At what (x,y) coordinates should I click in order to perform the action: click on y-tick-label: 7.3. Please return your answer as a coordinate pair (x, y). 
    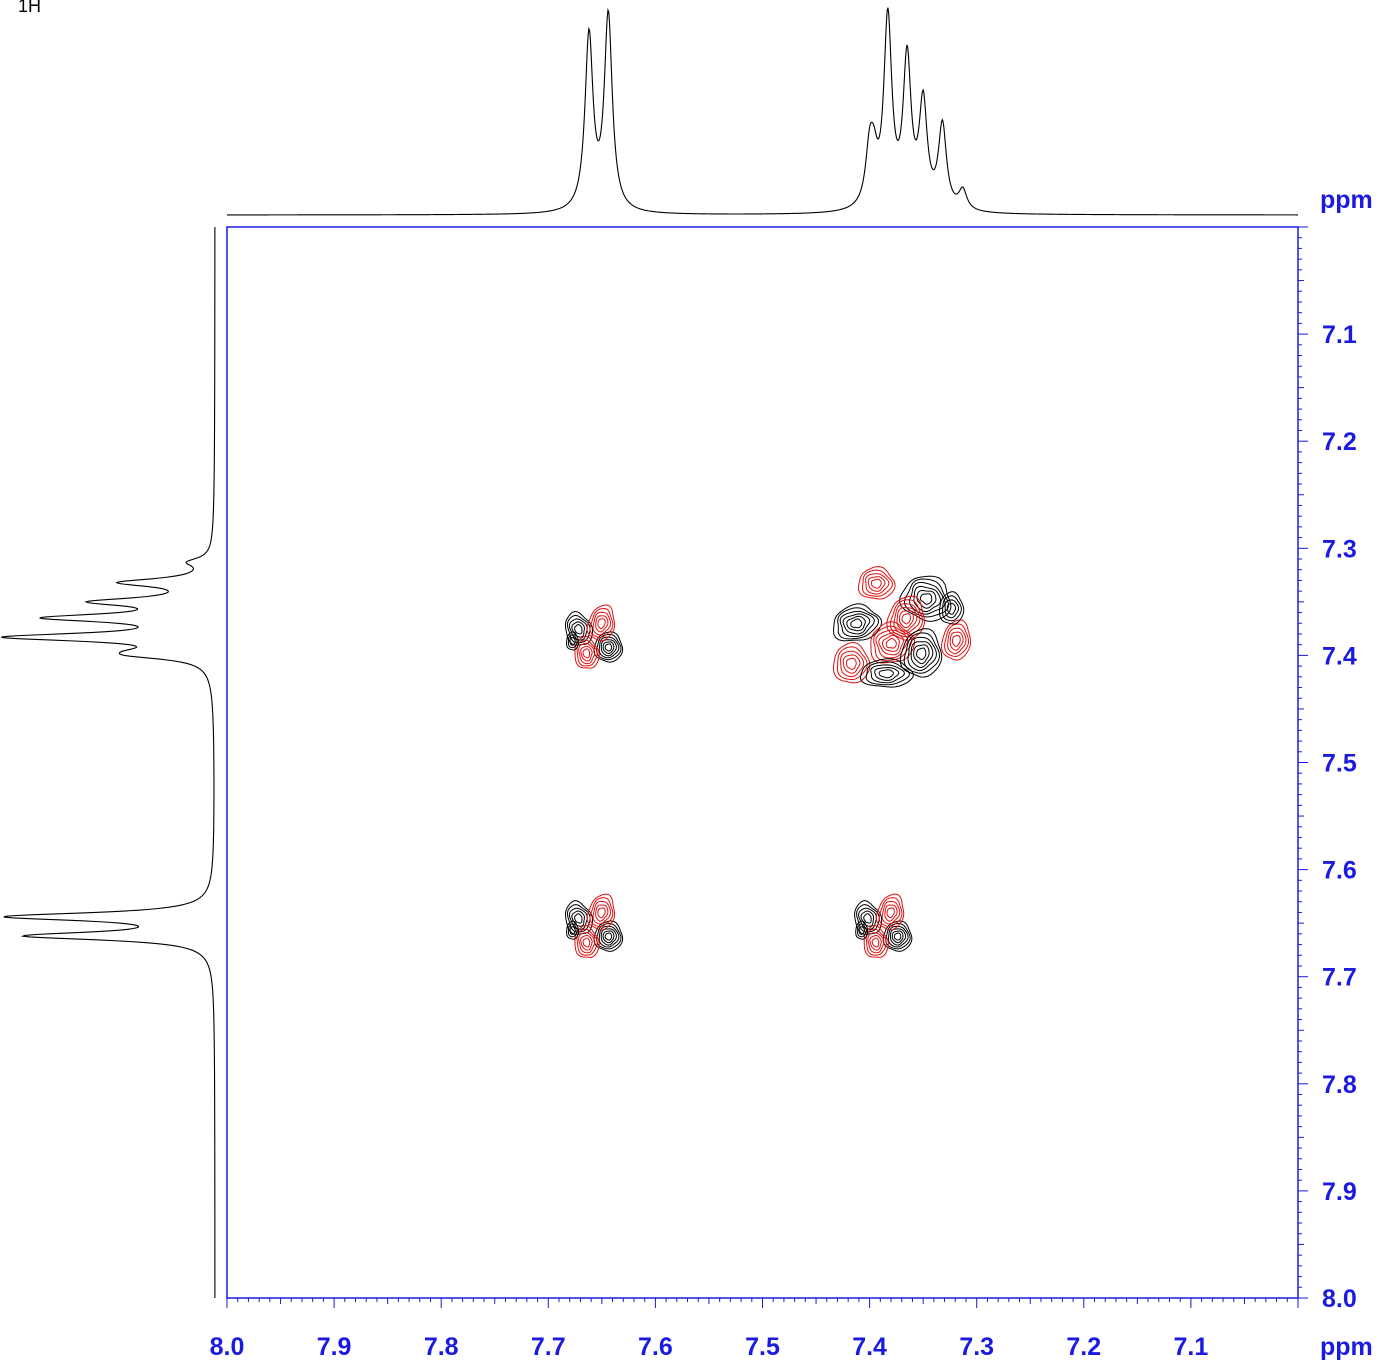
    Looking at the image, I should click on (1339, 549).